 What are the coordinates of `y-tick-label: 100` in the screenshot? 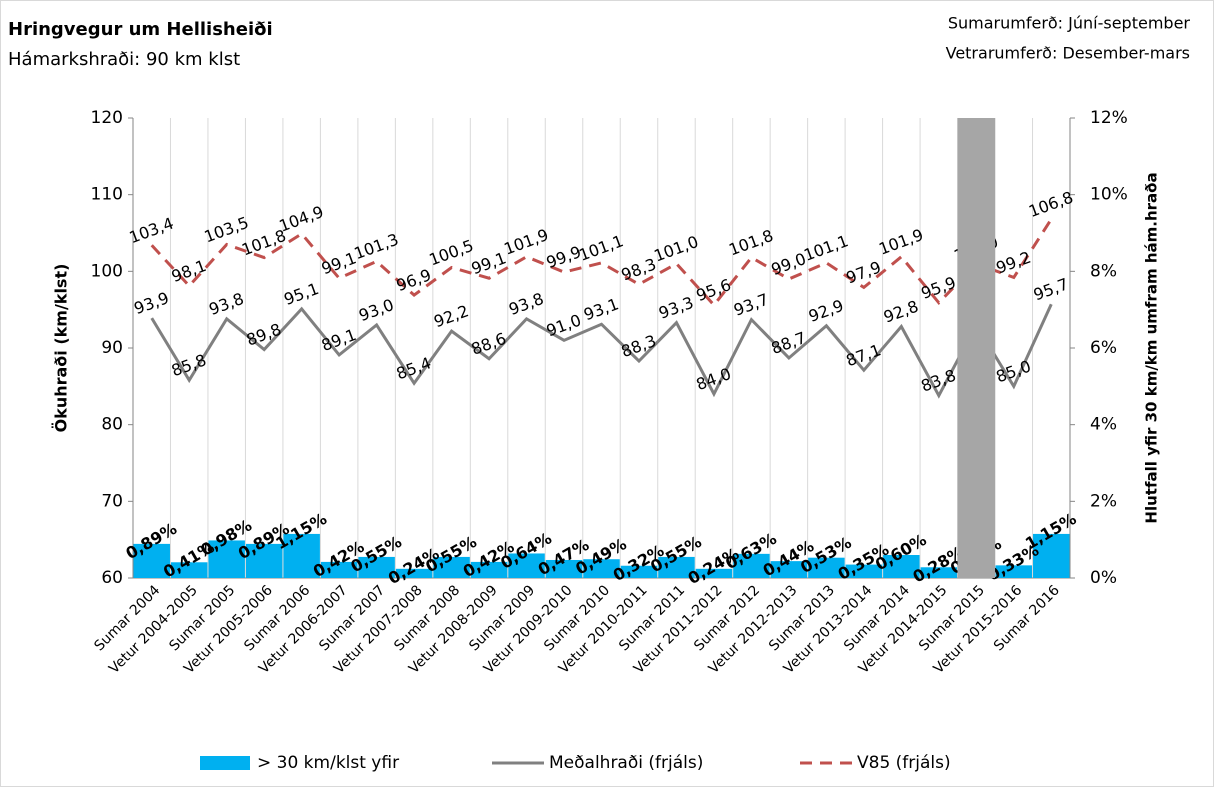 It's located at (107, 271).